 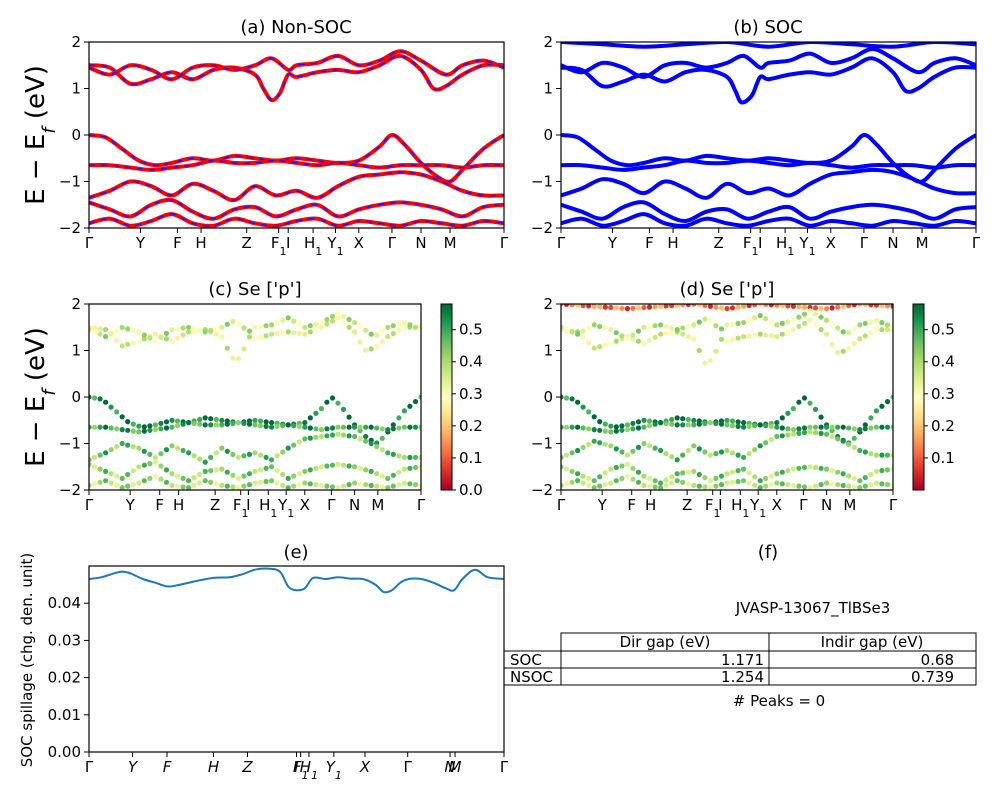 What do you see at coordinates (649, 243) in the screenshot?
I see `x-tick-label: F` at bounding box center [649, 243].